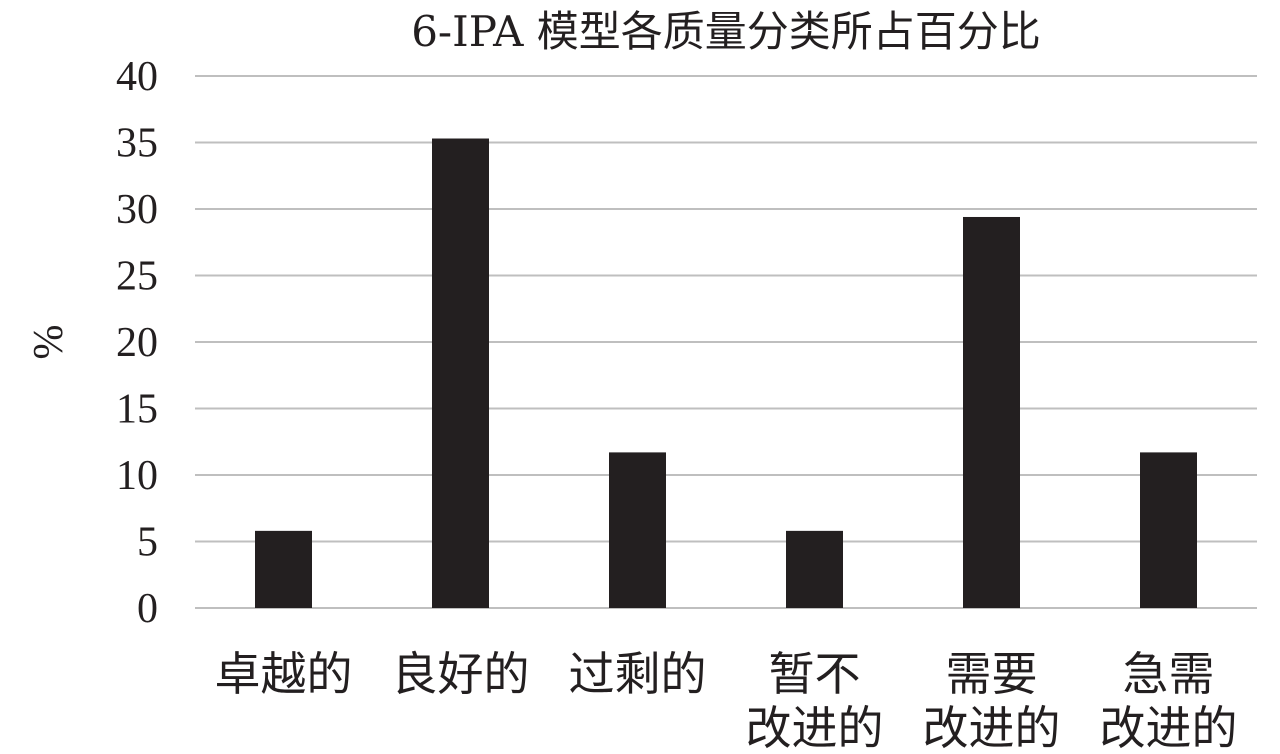 The width and height of the screenshot is (1280, 754). What do you see at coordinates (992, 674) in the screenshot?
I see `x-tick-label: 需要` at bounding box center [992, 674].